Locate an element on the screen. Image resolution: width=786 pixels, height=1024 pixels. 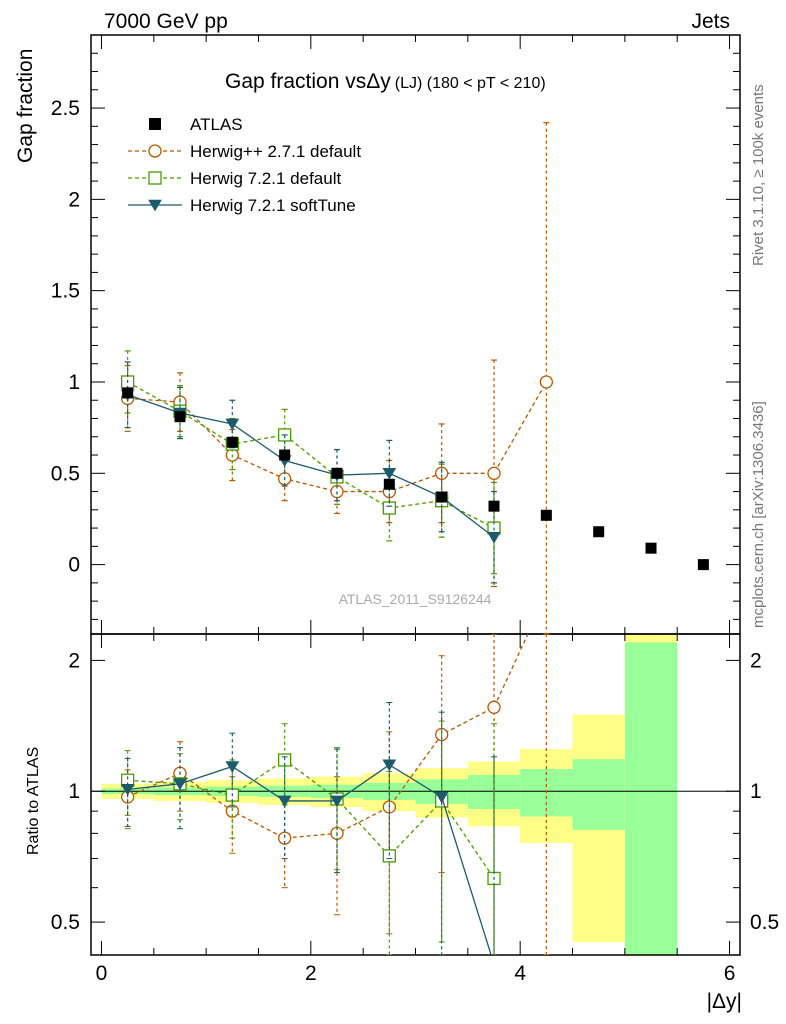
y-tick-label: 1 is located at coordinates (74, 382).